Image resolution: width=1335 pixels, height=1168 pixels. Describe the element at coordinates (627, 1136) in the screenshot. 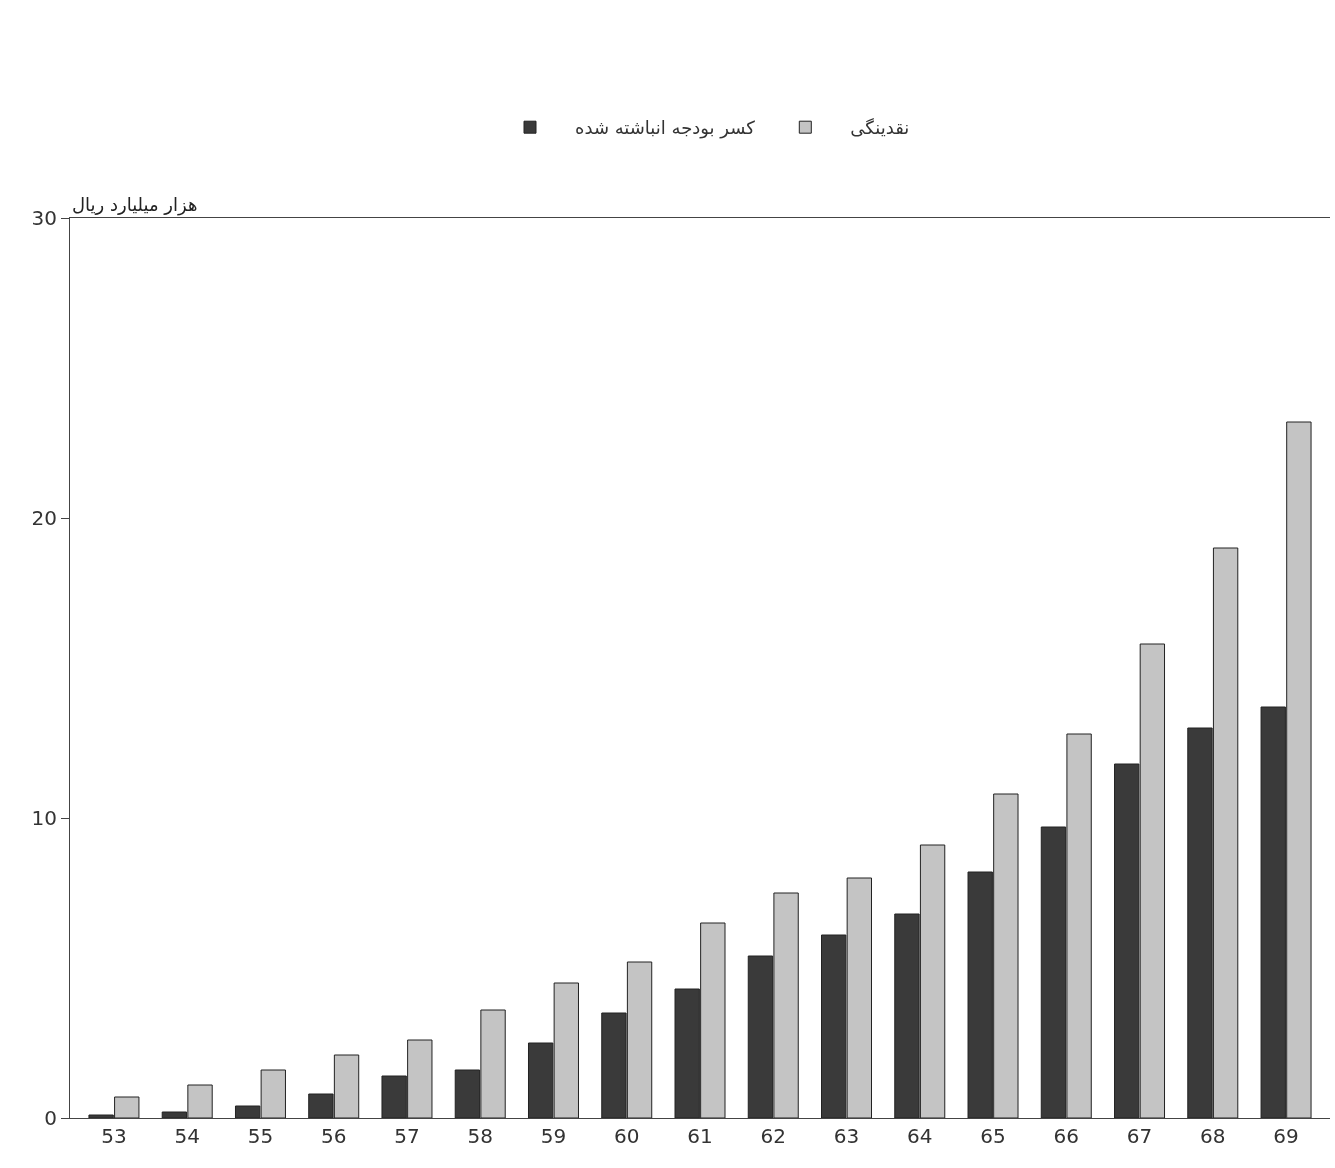

I see `x-tick-label: 60` at that location.